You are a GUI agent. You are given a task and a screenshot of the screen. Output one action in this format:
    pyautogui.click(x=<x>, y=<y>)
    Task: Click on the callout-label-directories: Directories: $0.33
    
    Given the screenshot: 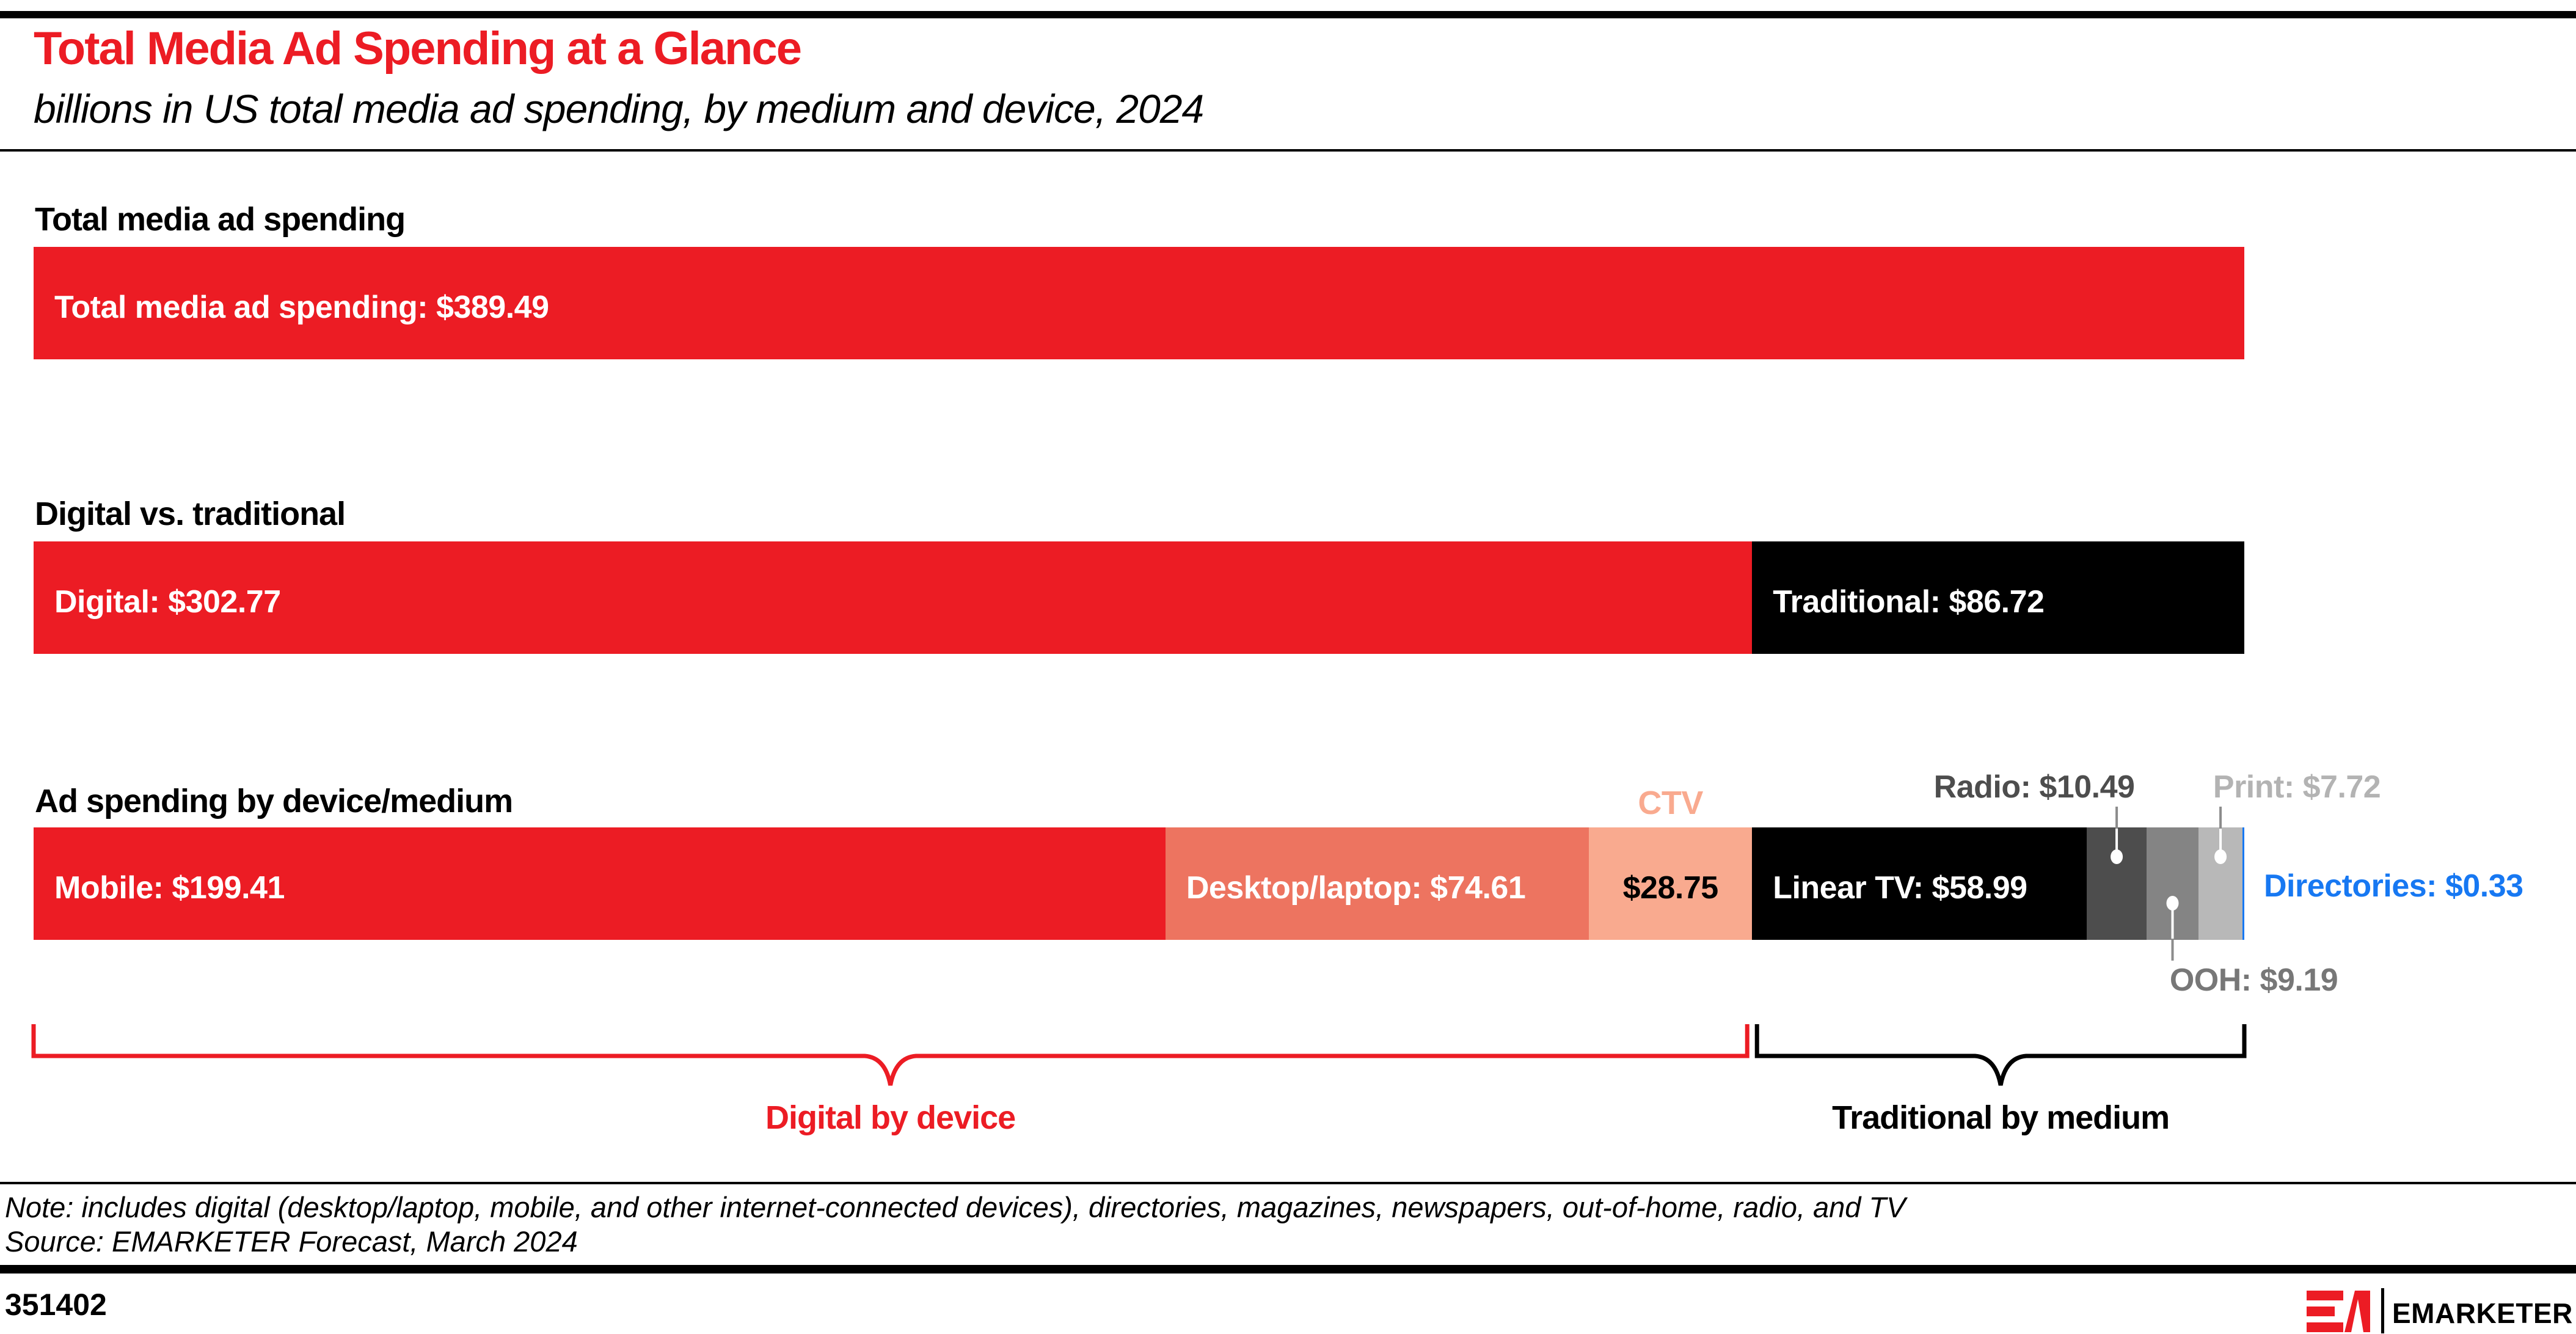 What is the action you would take?
    pyautogui.click(x=2393, y=886)
    